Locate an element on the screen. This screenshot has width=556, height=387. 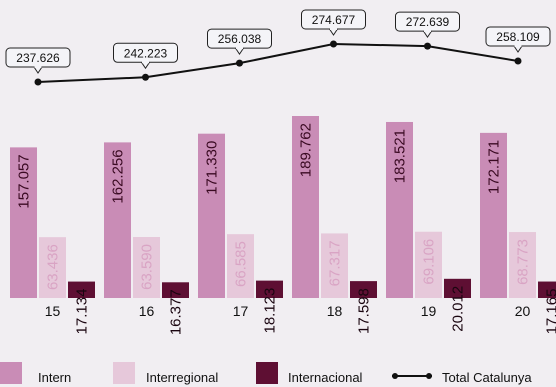
callout-label-18: 274.677 is located at coordinates (334, 20).